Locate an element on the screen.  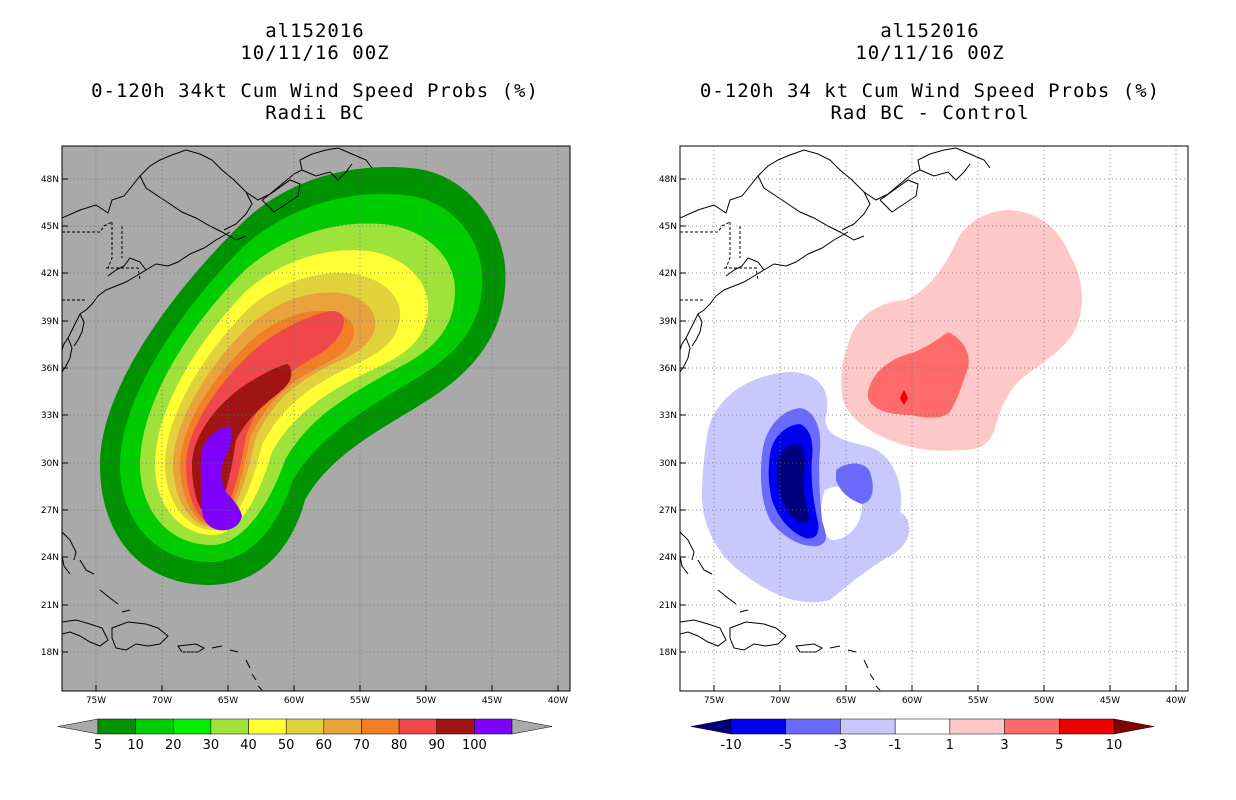
right-colorbar-label: -1 is located at coordinates (895, 745).